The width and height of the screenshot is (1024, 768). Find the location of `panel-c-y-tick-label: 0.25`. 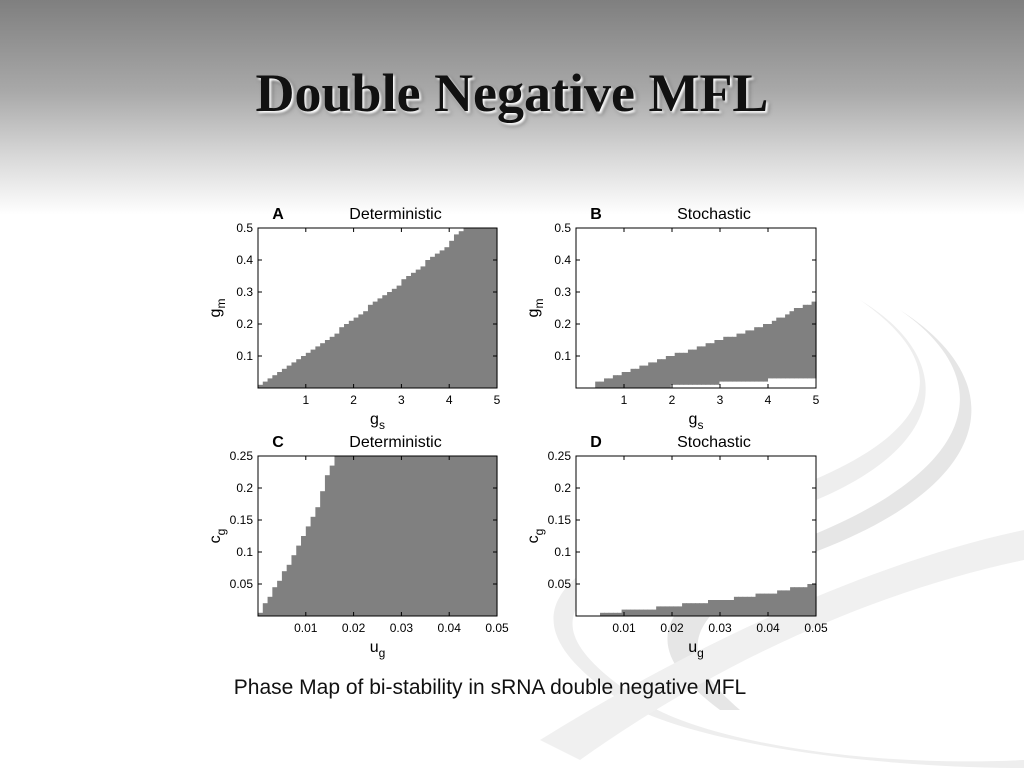

panel-c-y-tick-label: 0.25 is located at coordinates (242, 456).